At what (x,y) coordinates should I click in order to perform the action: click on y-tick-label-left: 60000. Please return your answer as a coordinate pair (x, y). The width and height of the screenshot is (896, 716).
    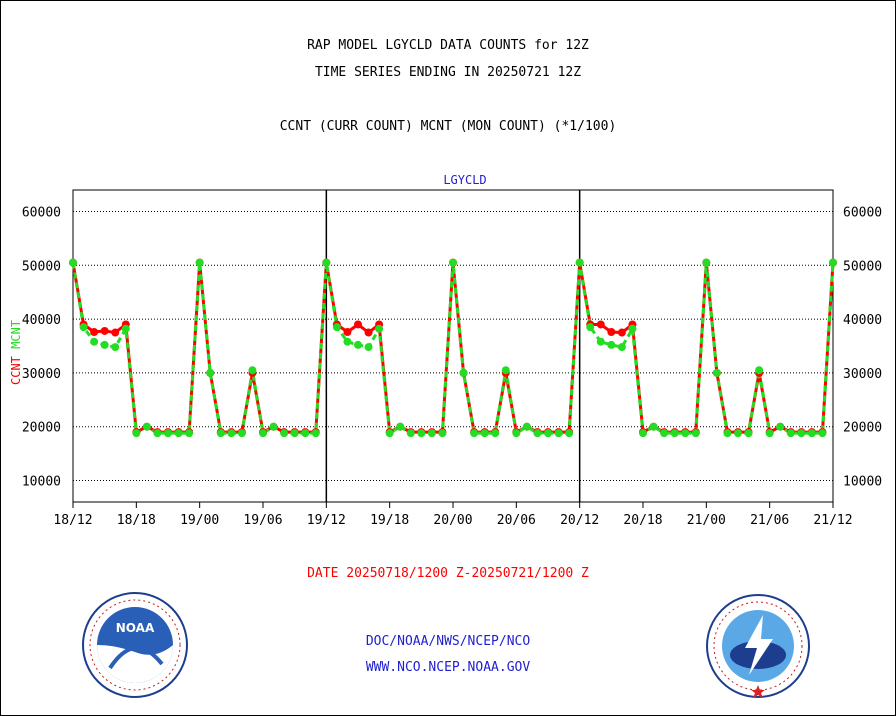
    Looking at the image, I should click on (41, 213).